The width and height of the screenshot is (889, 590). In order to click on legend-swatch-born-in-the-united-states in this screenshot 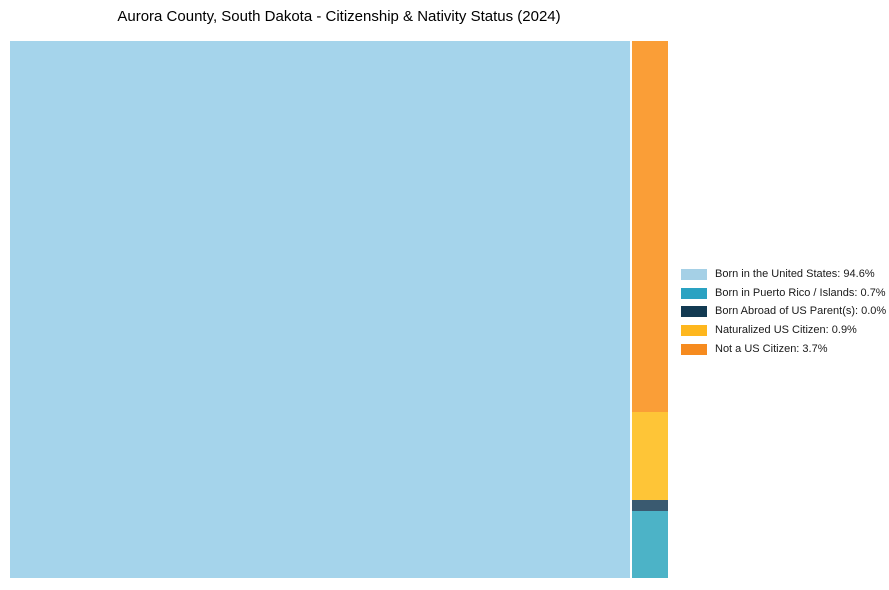, I will do `click(694, 274)`.